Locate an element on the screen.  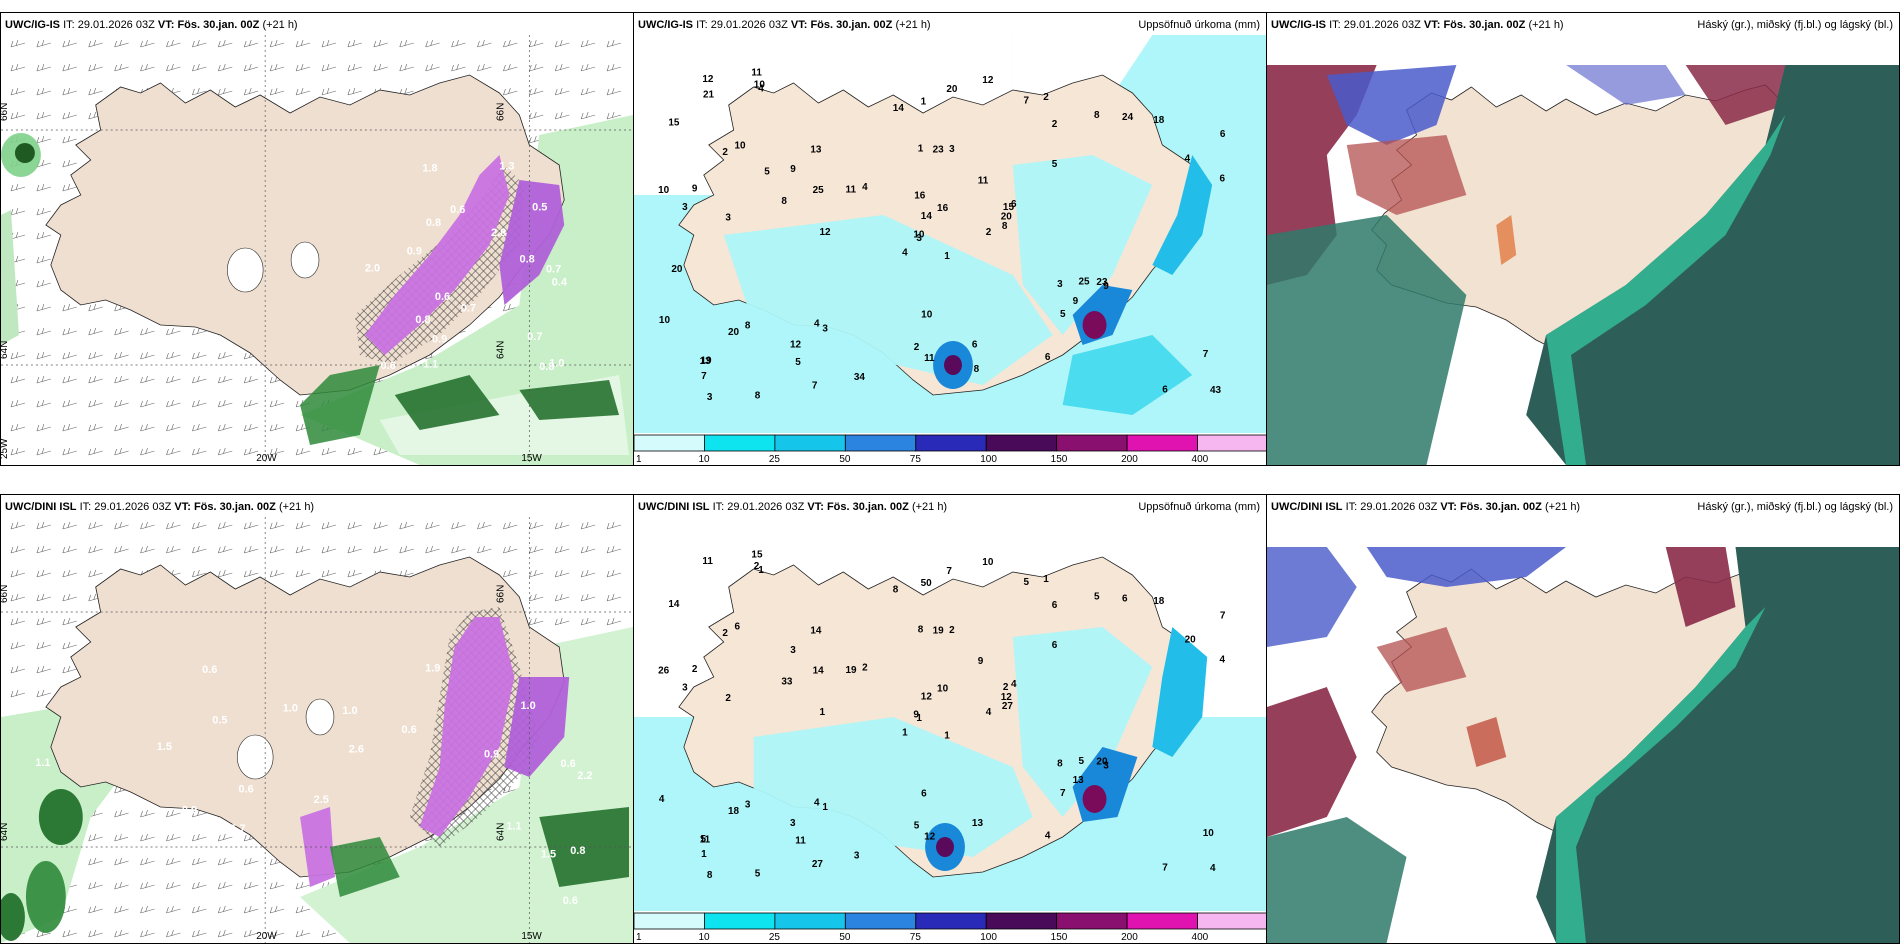
colorbar-bin is located at coordinates (1021, 921).